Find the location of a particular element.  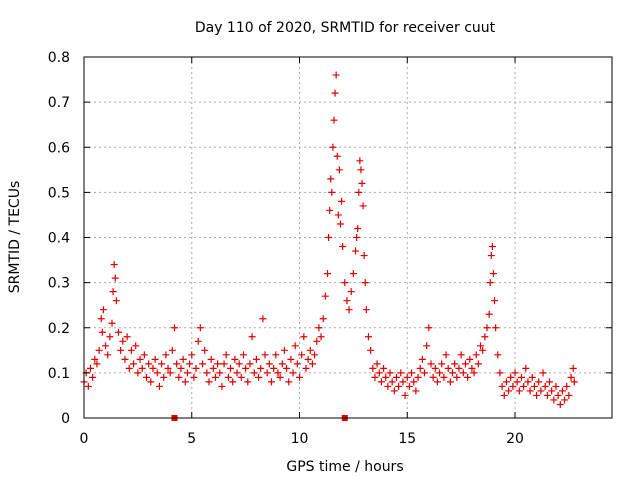

x-tick-label: 10 is located at coordinates (300, 439).